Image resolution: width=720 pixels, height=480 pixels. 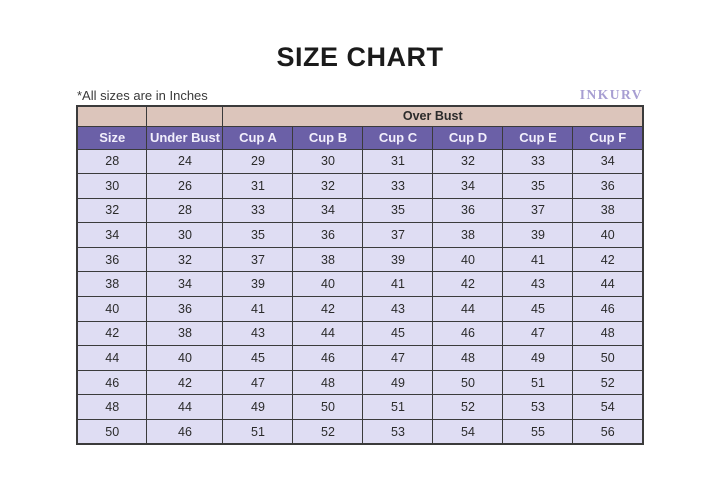 I want to click on table-row: 46 42 47 48 49 50 51 52, so click(x=360, y=382).